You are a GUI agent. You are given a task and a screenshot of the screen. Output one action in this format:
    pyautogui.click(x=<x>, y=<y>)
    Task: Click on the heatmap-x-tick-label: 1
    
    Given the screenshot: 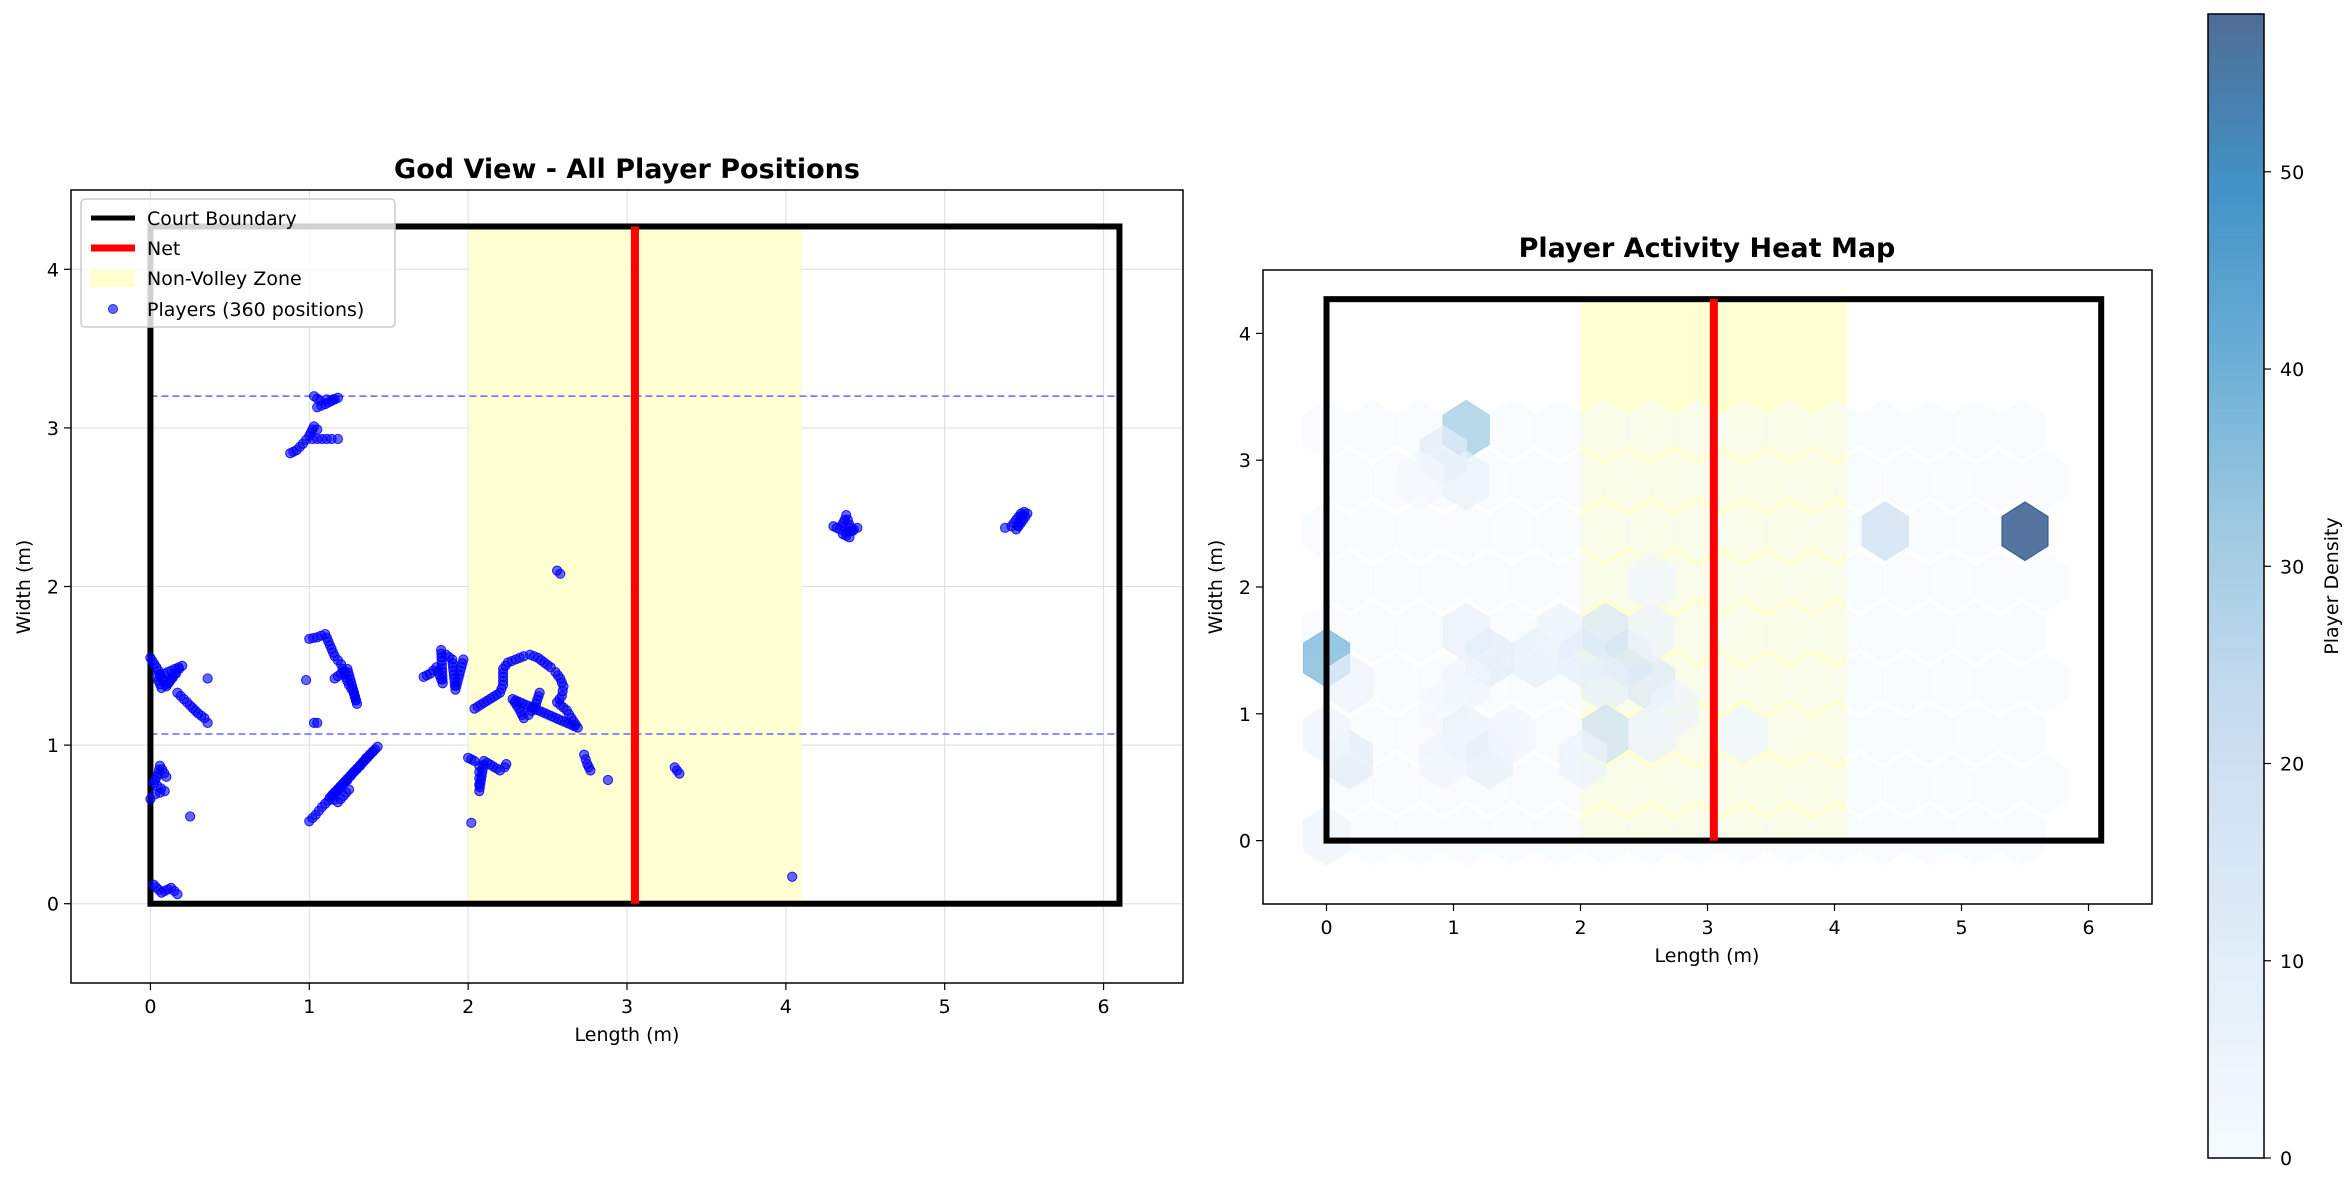 What is the action you would take?
    pyautogui.click(x=1453, y=928)
    